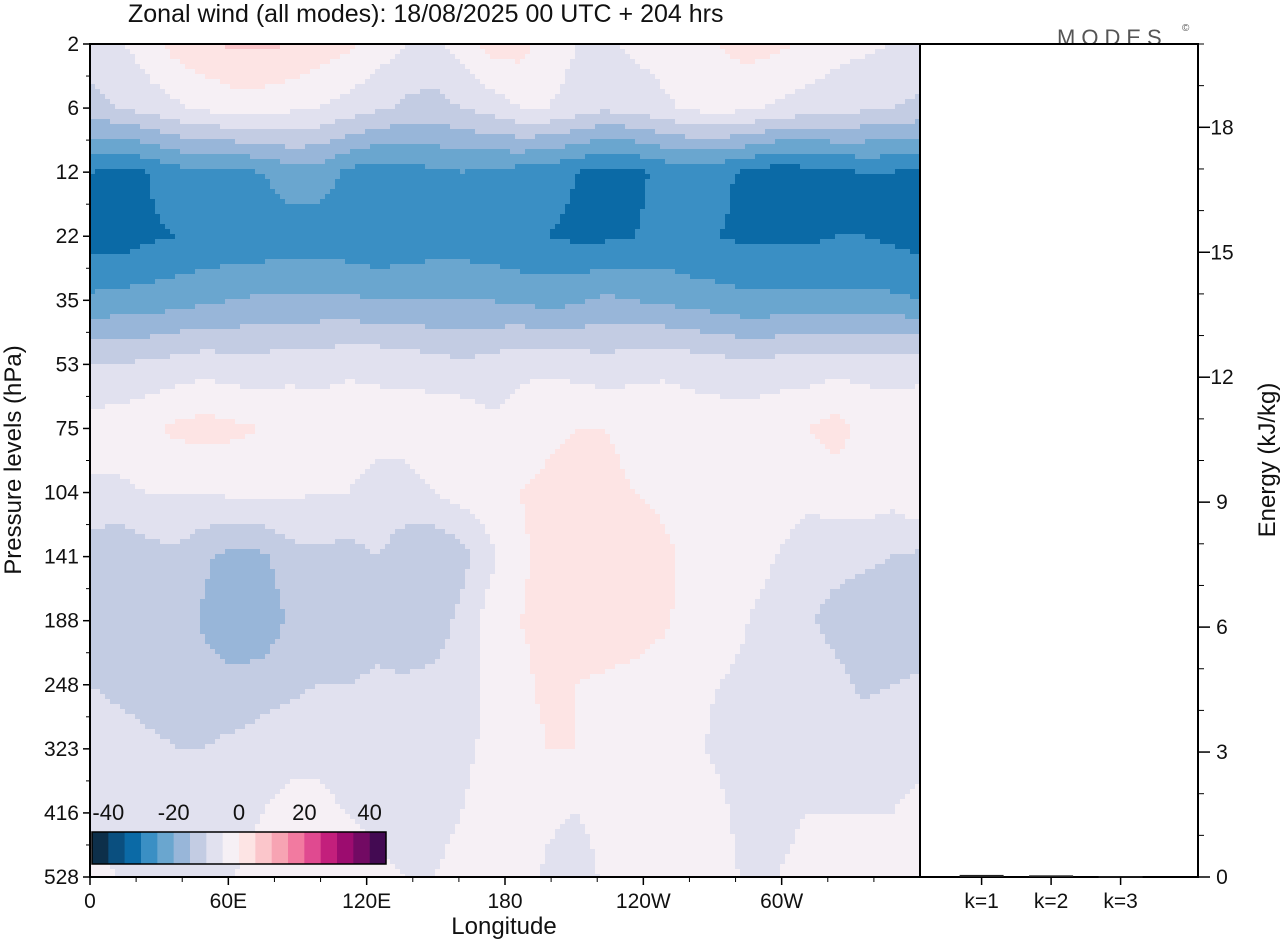  What do you see at coordinates (165, 848) in the screenshot?
I see `colorbar-swatch` at bounding box center [165, 848].